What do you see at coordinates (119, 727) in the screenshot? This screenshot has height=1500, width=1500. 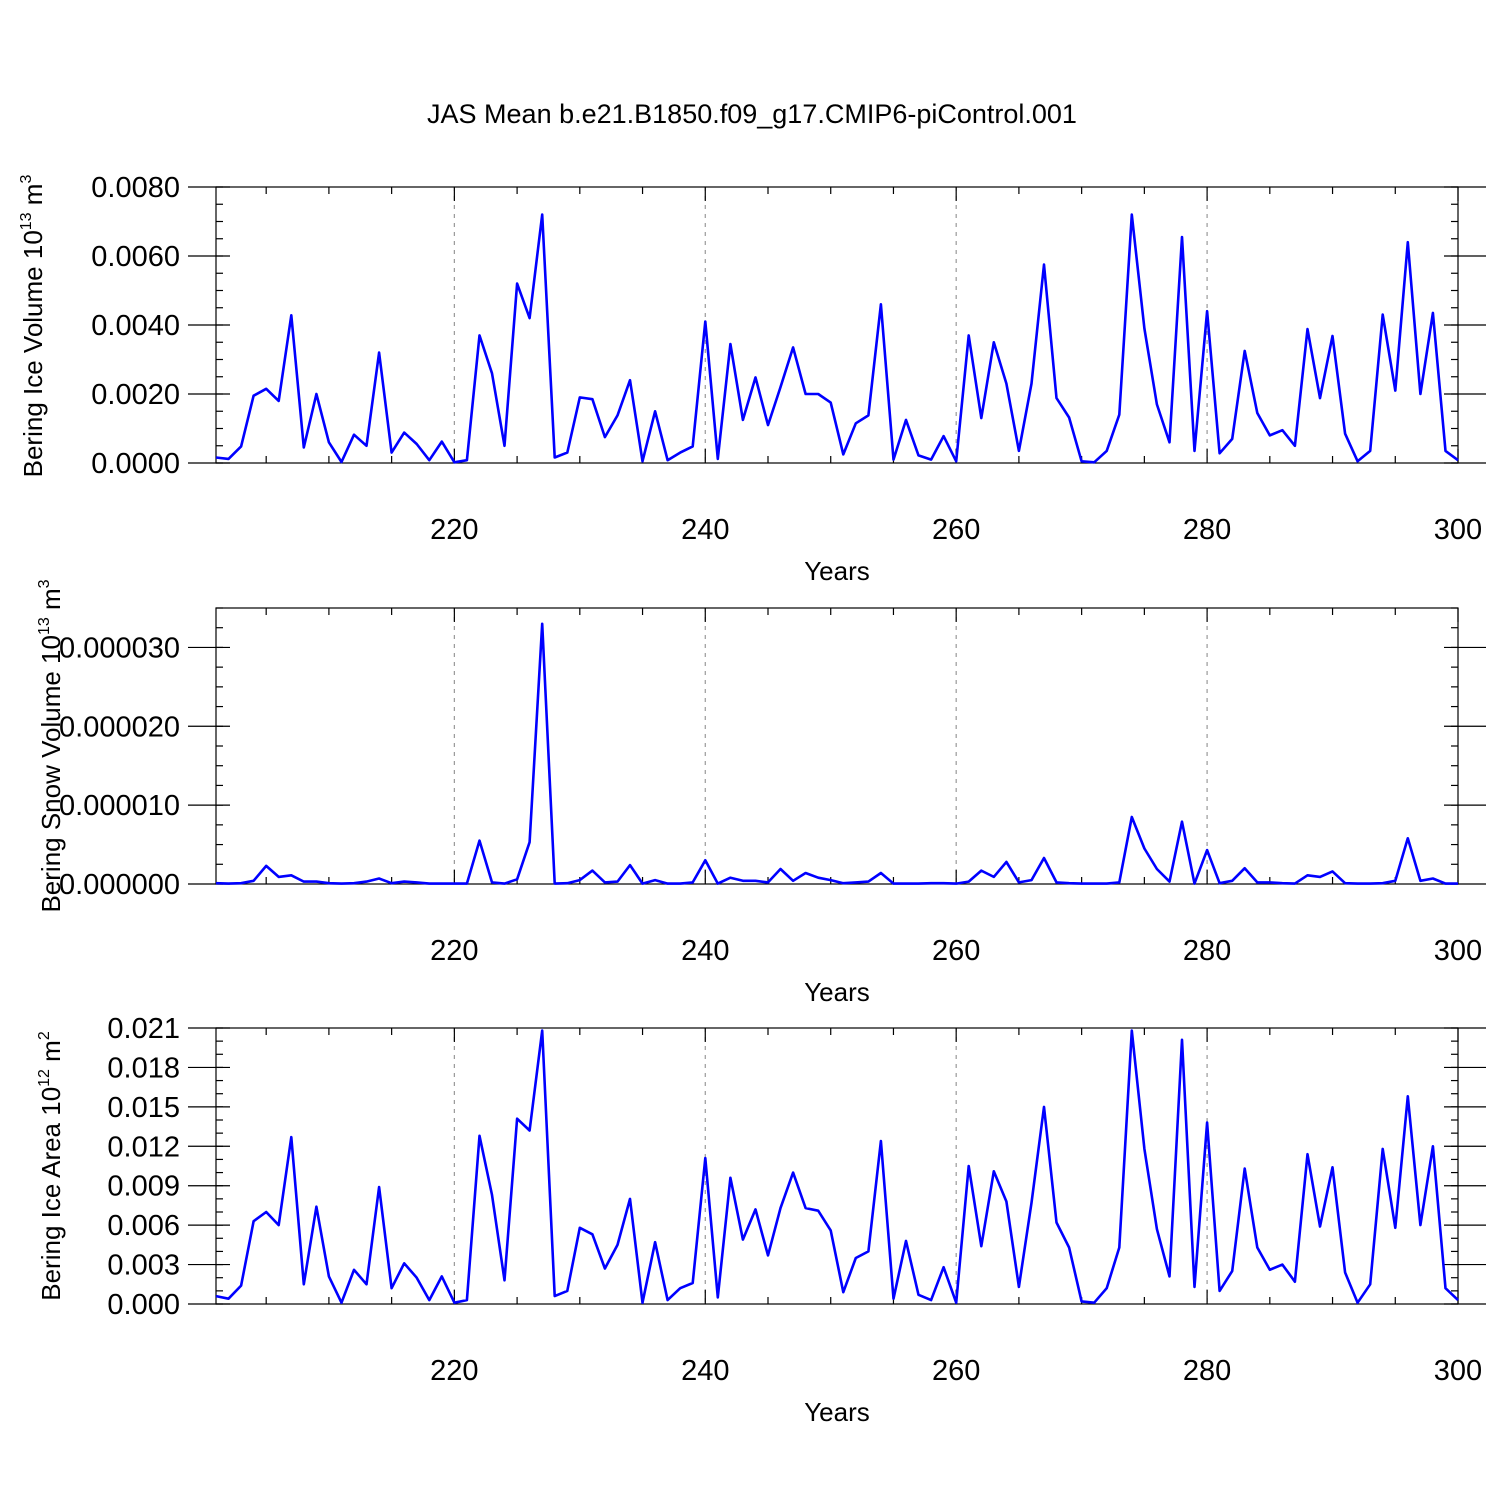 I see `y-tick-label: 0.000020` at bounding box center [119, 727].